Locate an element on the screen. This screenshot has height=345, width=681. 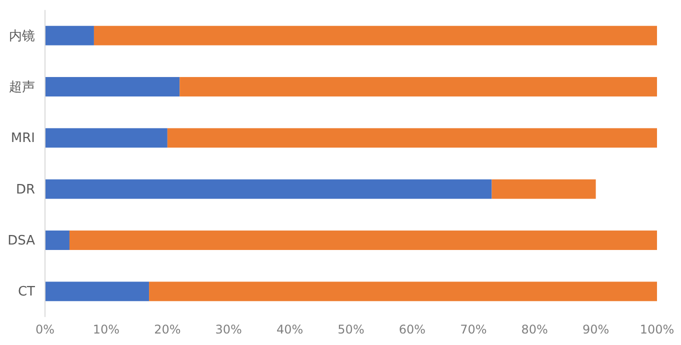
x-tick-label: 70% is located at coordinates (473, 329).